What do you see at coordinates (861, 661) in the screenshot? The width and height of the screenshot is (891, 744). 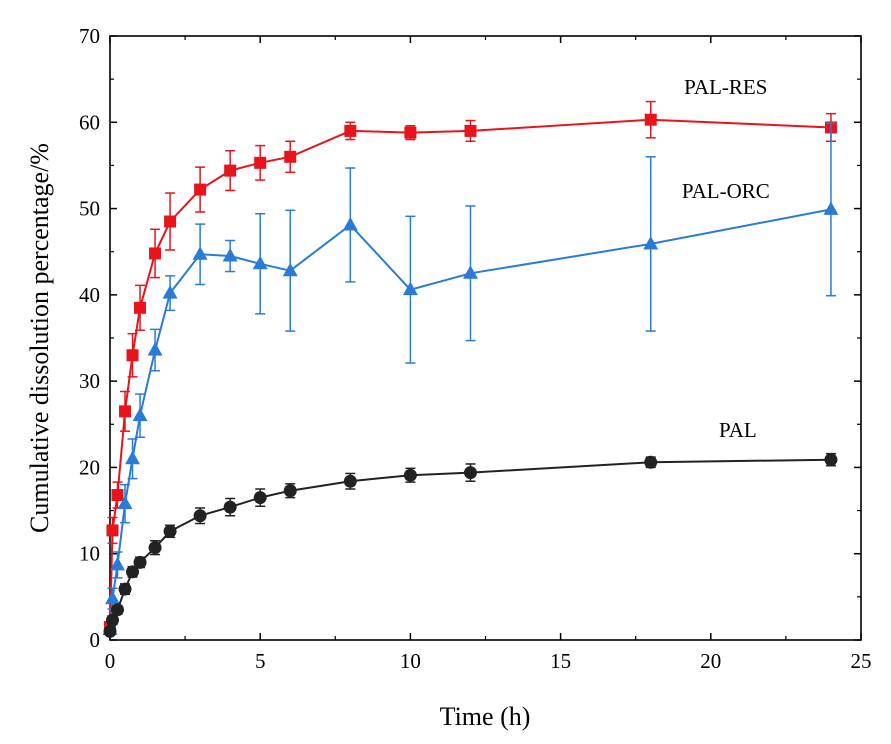 I see `x-tick-label: 25` at bounding box center [861, 661].